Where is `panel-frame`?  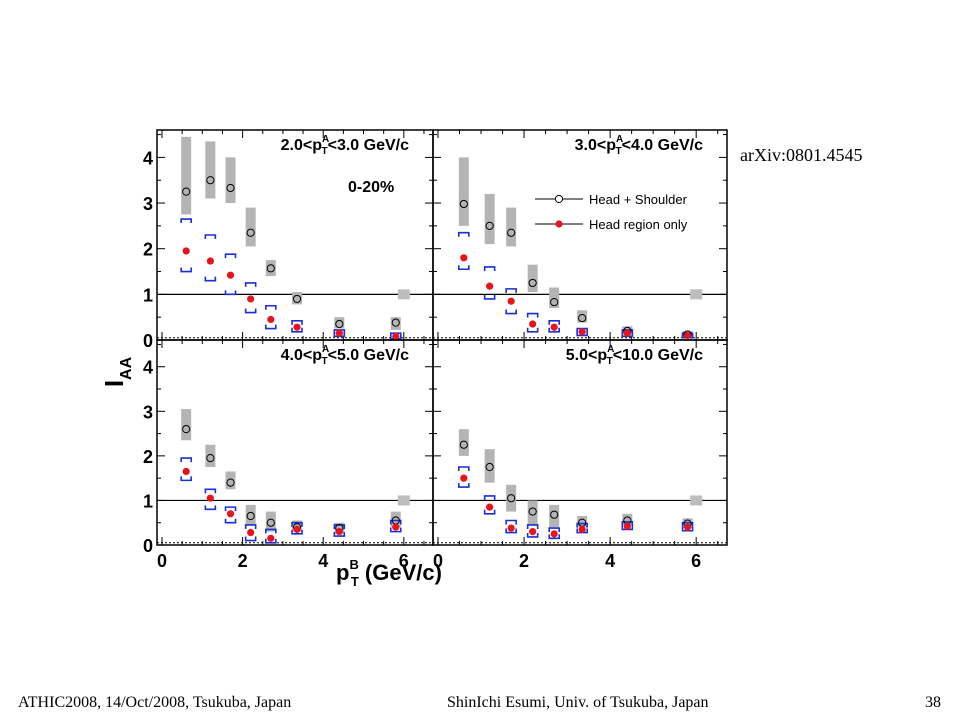 panel-frame is located at coordinates (580, 442).